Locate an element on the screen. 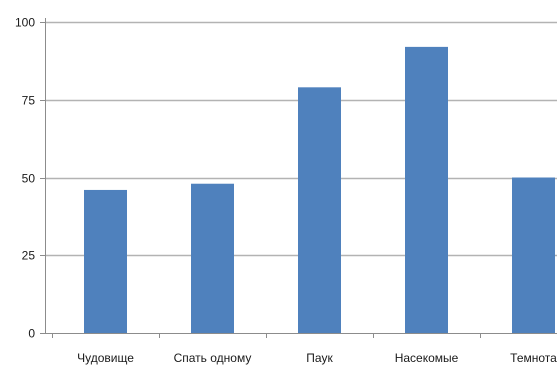 This screenshot has width=557, height=367. y-tick-label: 25 is located at coordinates (29, 256).